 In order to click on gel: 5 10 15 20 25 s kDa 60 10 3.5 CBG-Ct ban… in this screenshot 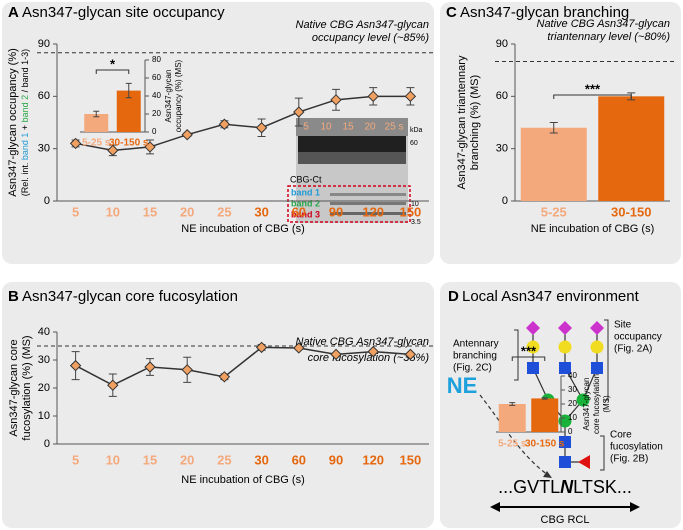, I will do `click(355, 172)`.